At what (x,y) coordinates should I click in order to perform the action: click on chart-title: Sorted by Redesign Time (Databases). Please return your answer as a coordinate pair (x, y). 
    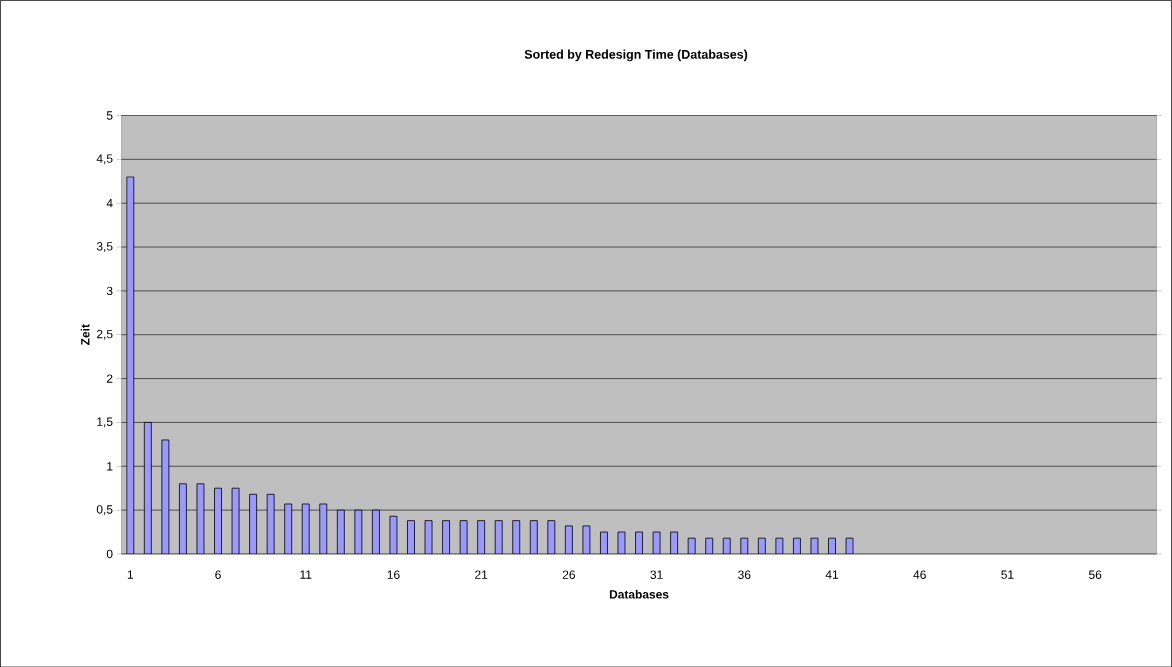
    Looking at the image, I should click on (636, 55).